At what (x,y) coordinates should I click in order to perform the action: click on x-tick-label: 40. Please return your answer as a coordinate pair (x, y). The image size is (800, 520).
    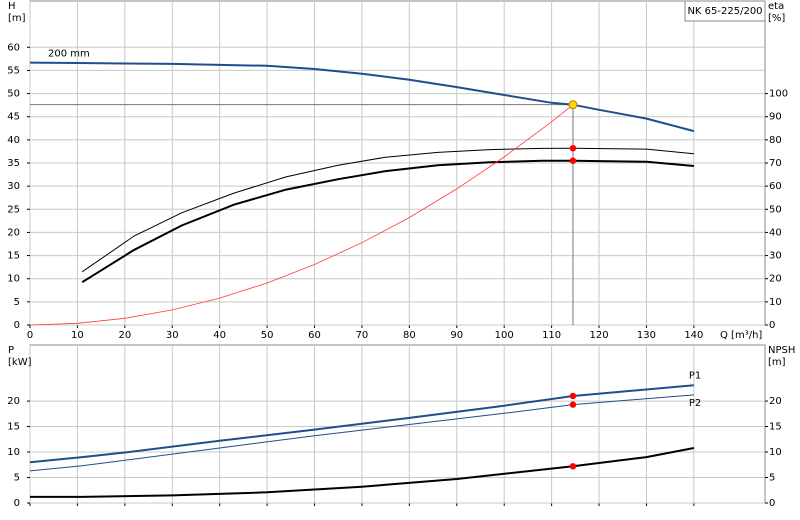
    Looking at the image, I should click on (219, 335).